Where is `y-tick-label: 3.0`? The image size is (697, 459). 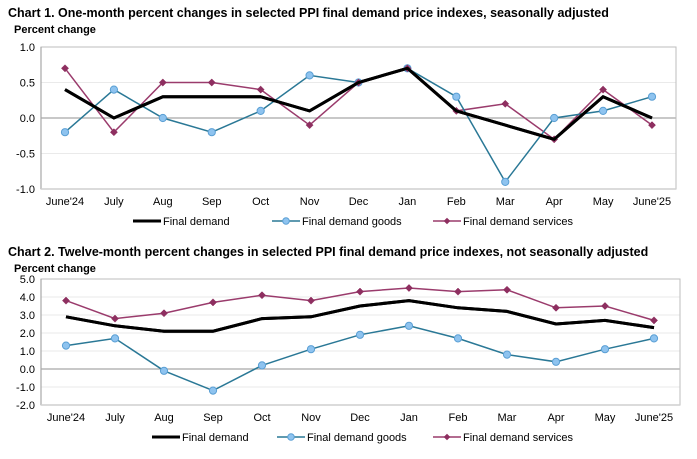
y-tick-label: 3.0 is located at coordinates (27, 316).